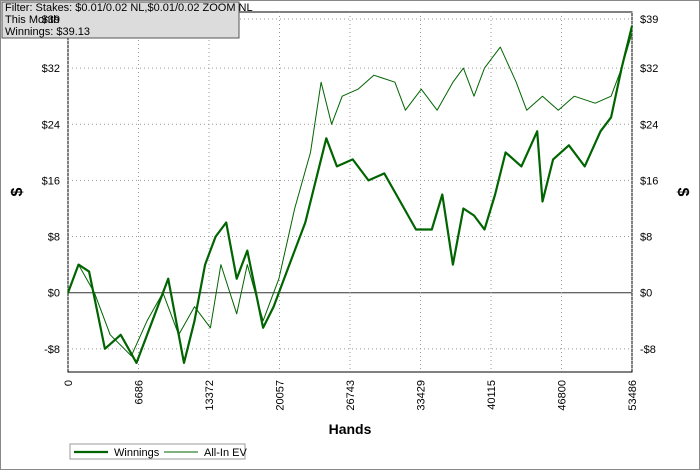 This screenshot has height=475, width=700. I want to click on x-tick-label: 13372, so click(210, 395).